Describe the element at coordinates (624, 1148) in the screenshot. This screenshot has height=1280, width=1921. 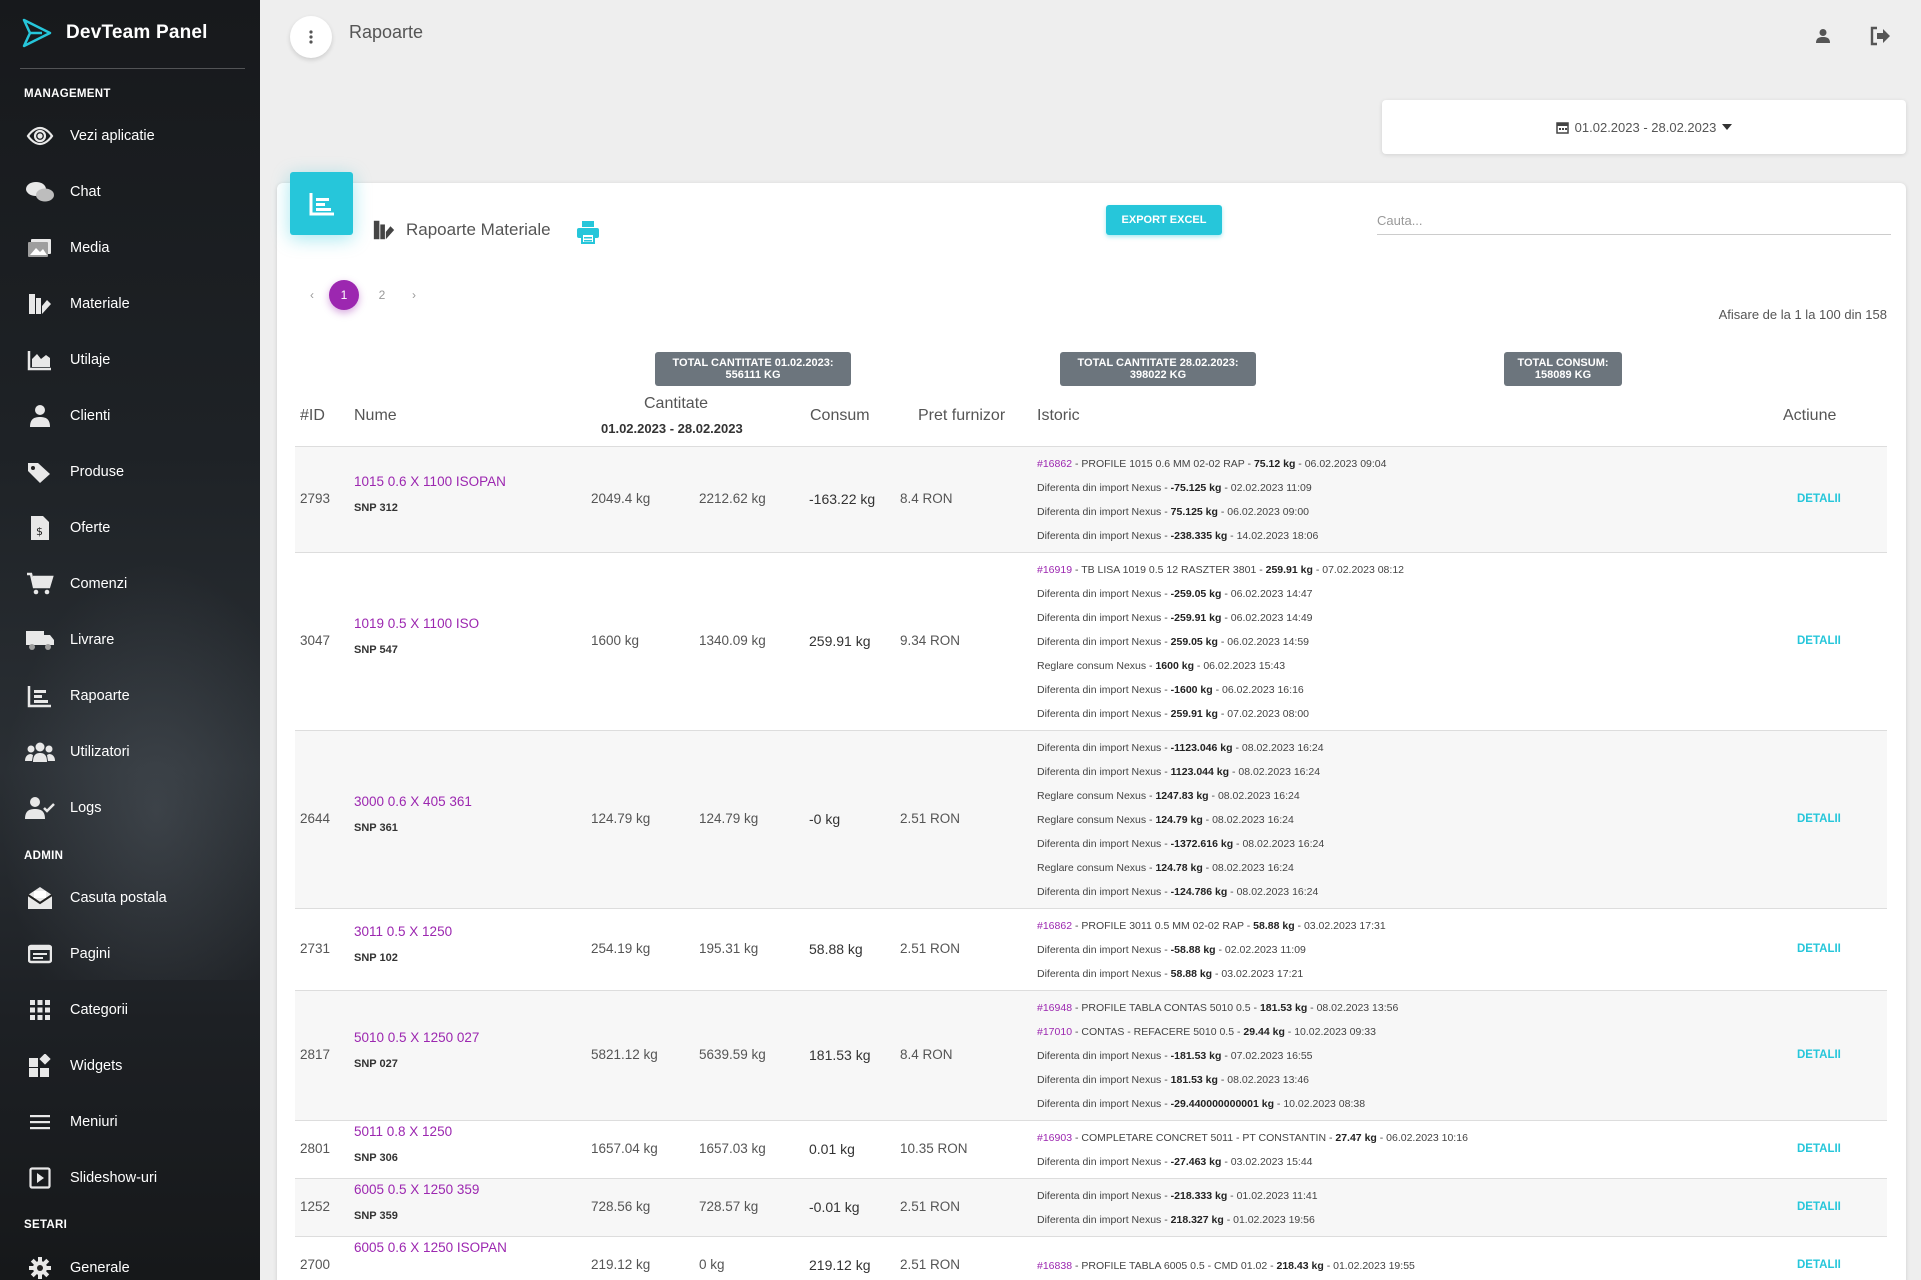
I see `quantity-start: 1657.04 kg` at that location.